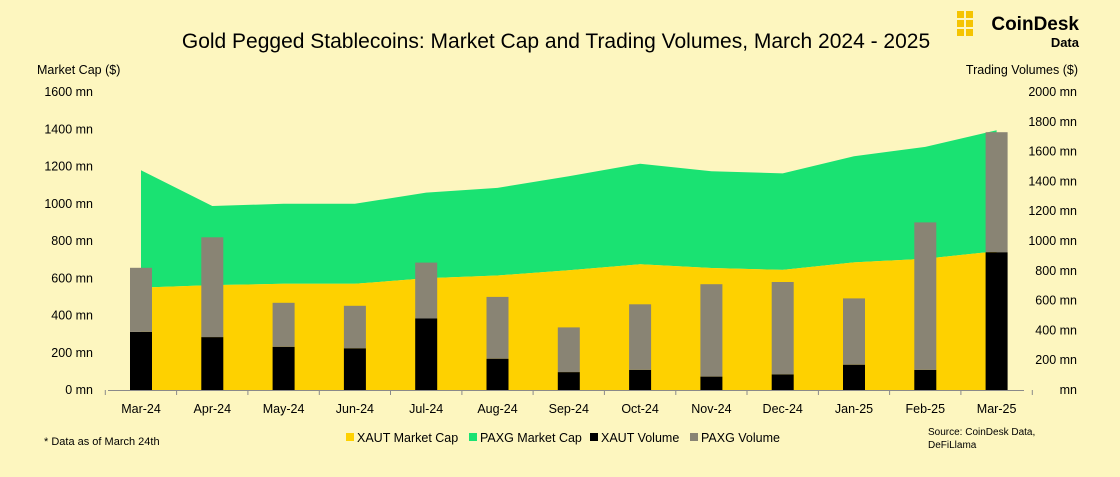  What do you see at coordinates (965, 23) in the screenshot?
I see `coindesk-logo-icon` at bounding box center [965, 23].